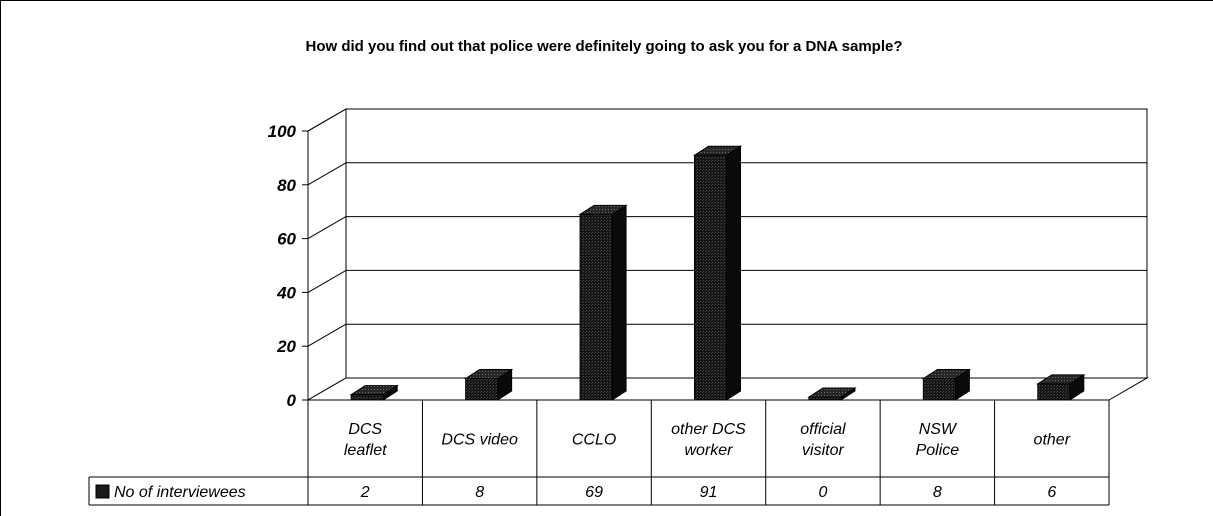 The height and width of the screenshot is (516, 1213). What do you see at coordinates (709, 492) in the screenshot?
I see `value-label: 91` at bounding box center [709, 492].